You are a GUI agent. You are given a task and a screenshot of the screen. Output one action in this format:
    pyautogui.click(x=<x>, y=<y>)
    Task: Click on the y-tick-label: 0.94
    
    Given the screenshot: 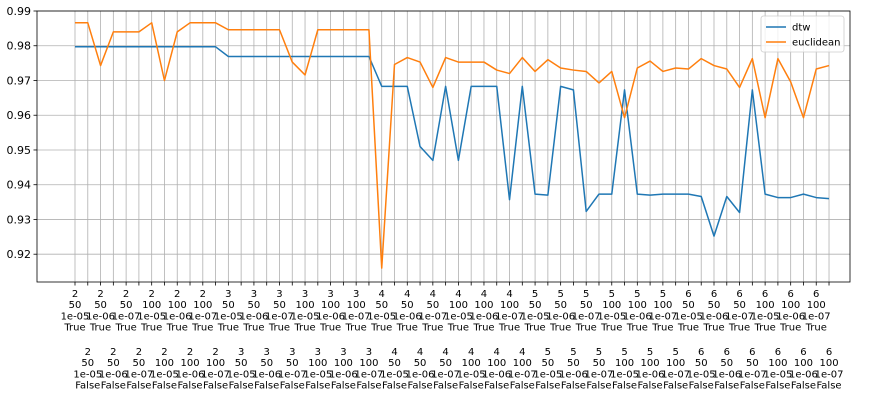 What is the action you would take?
    pyautogui.click(x=19, y=185)
    